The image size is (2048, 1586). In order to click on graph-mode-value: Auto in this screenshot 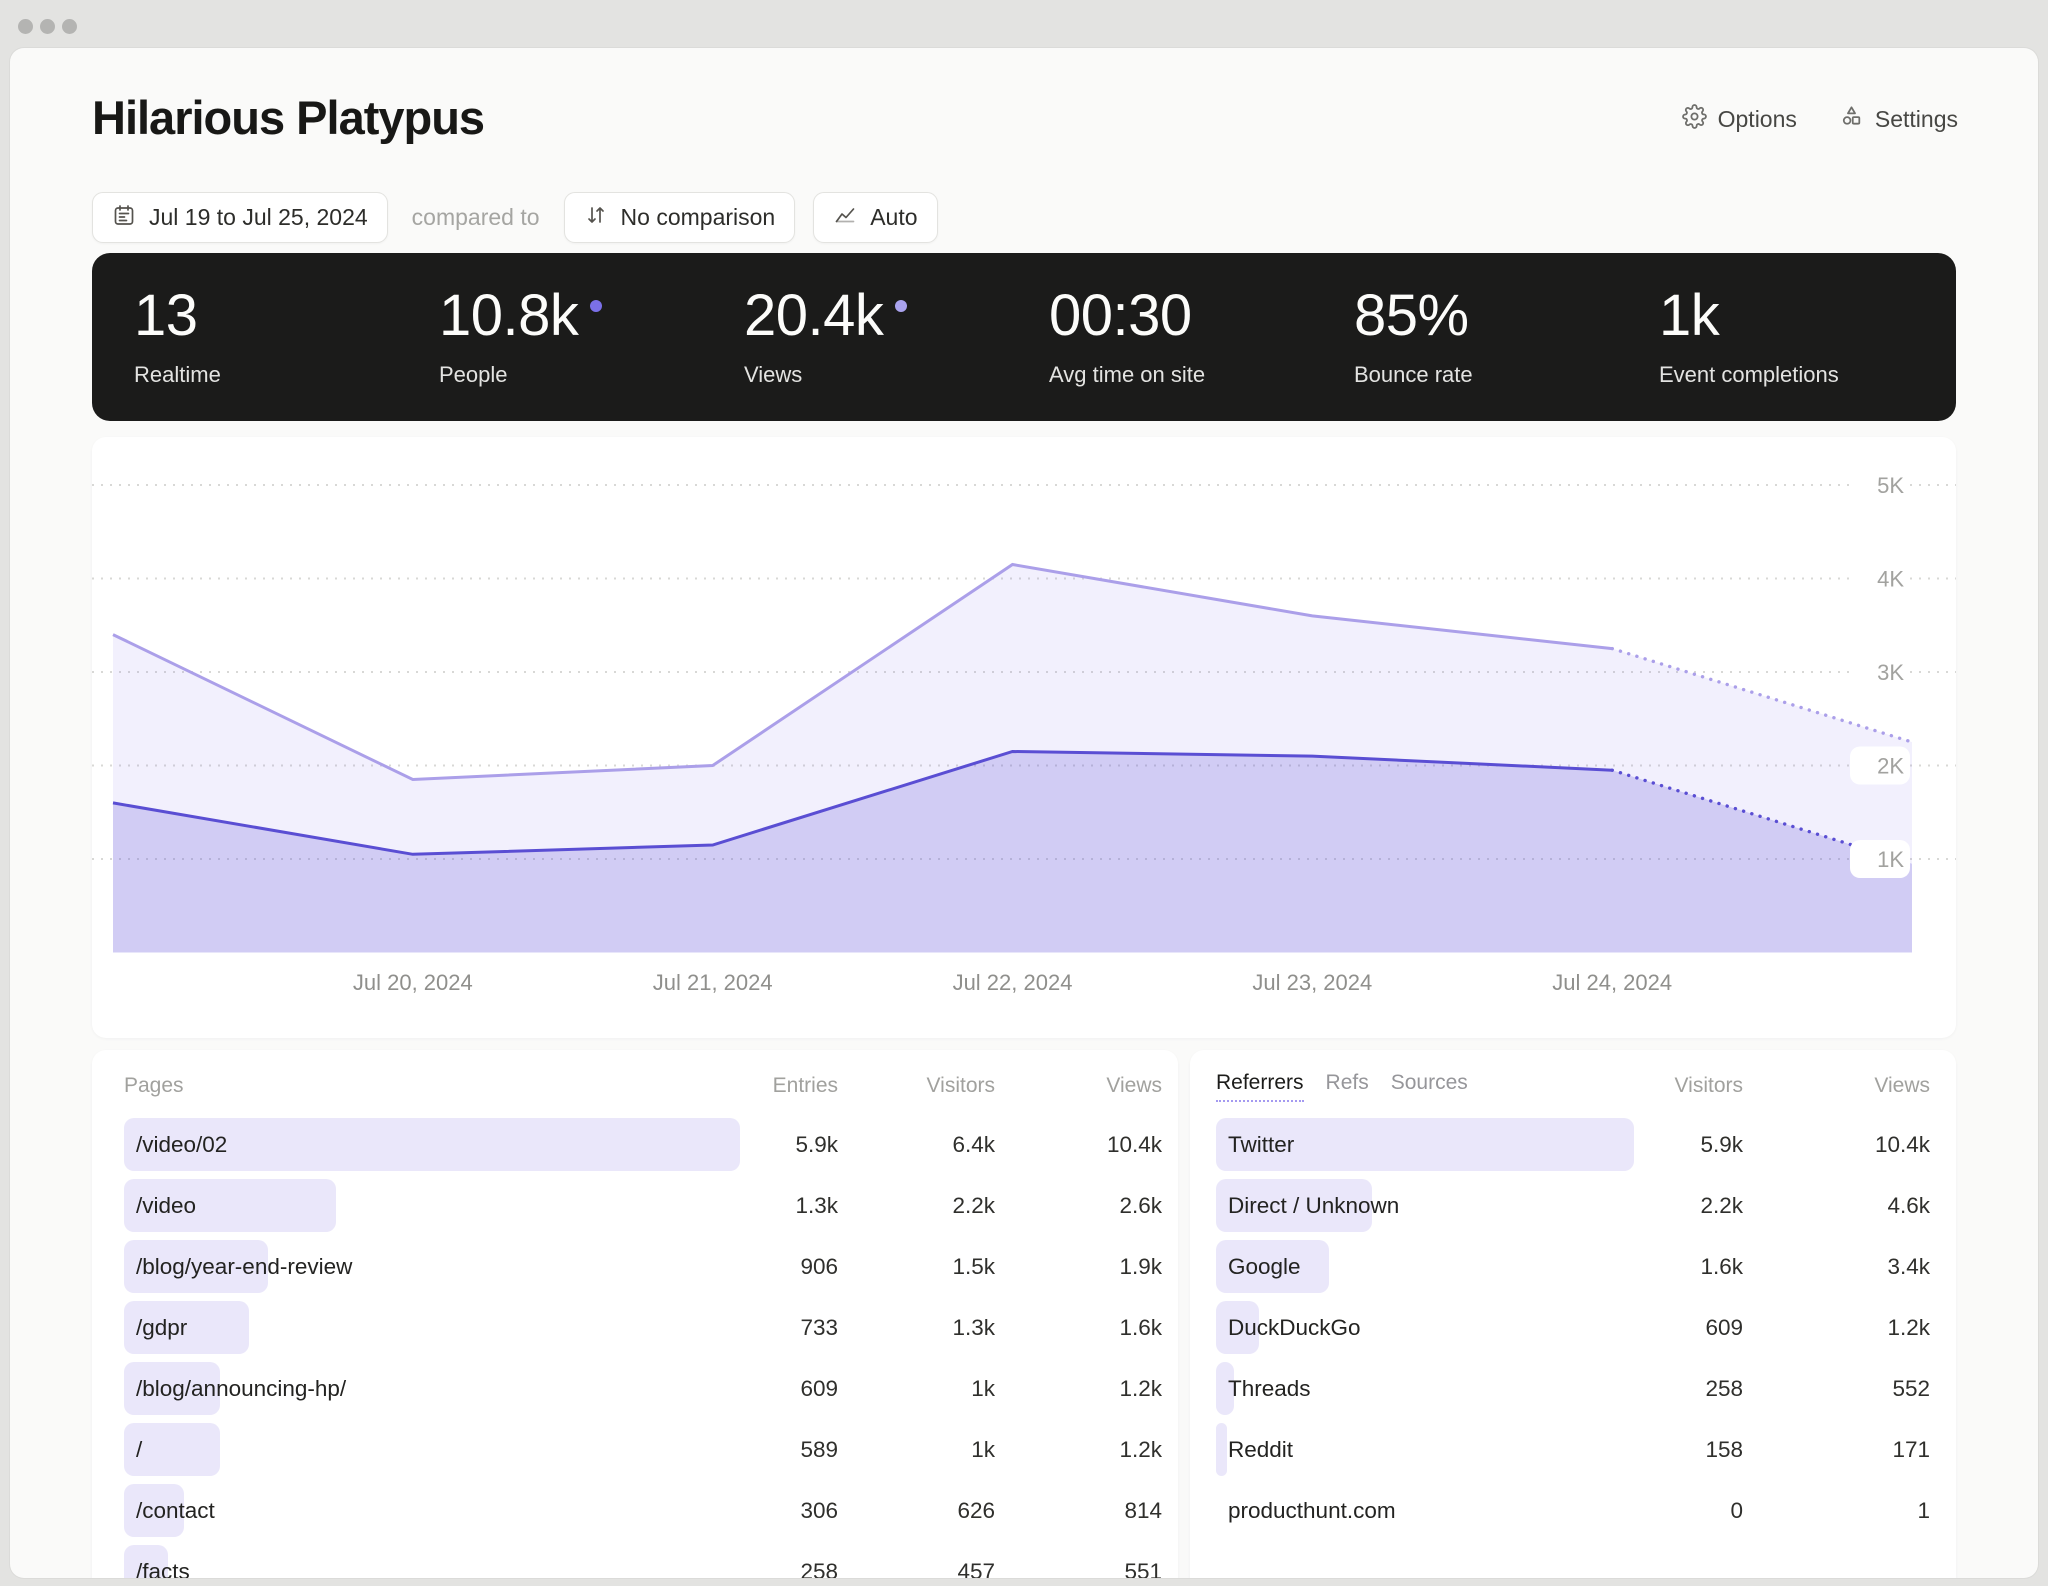, I will do `click(894, 217)`.